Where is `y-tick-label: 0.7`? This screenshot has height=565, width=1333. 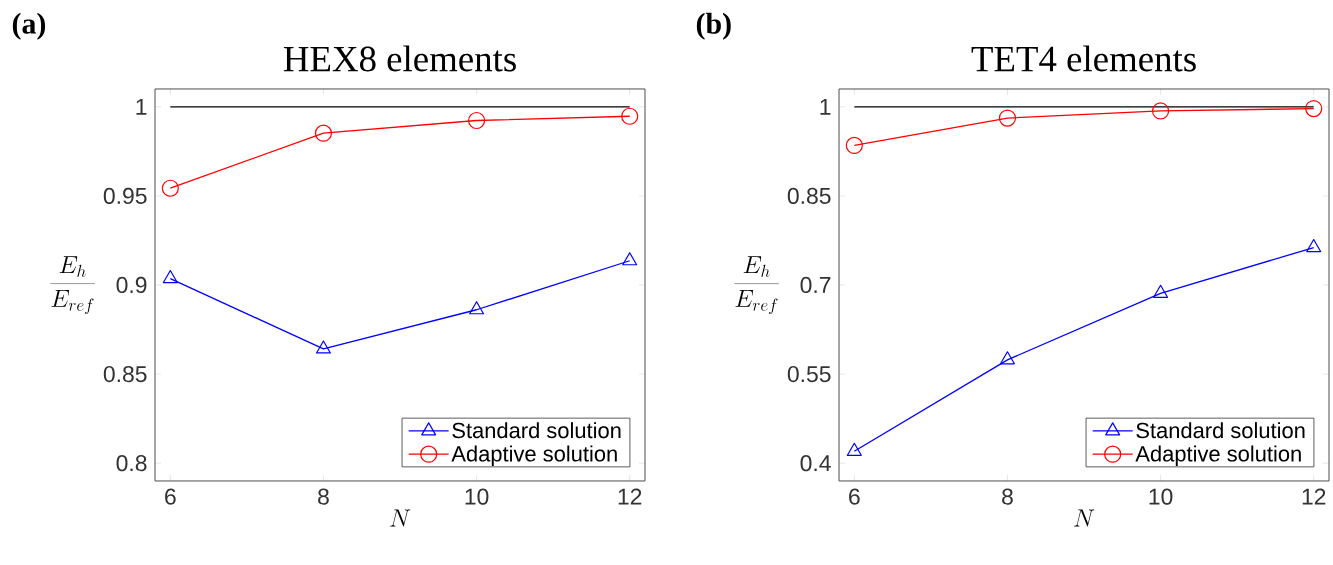 y-tick-label: 0.7 is located at coordinates (815, 285).